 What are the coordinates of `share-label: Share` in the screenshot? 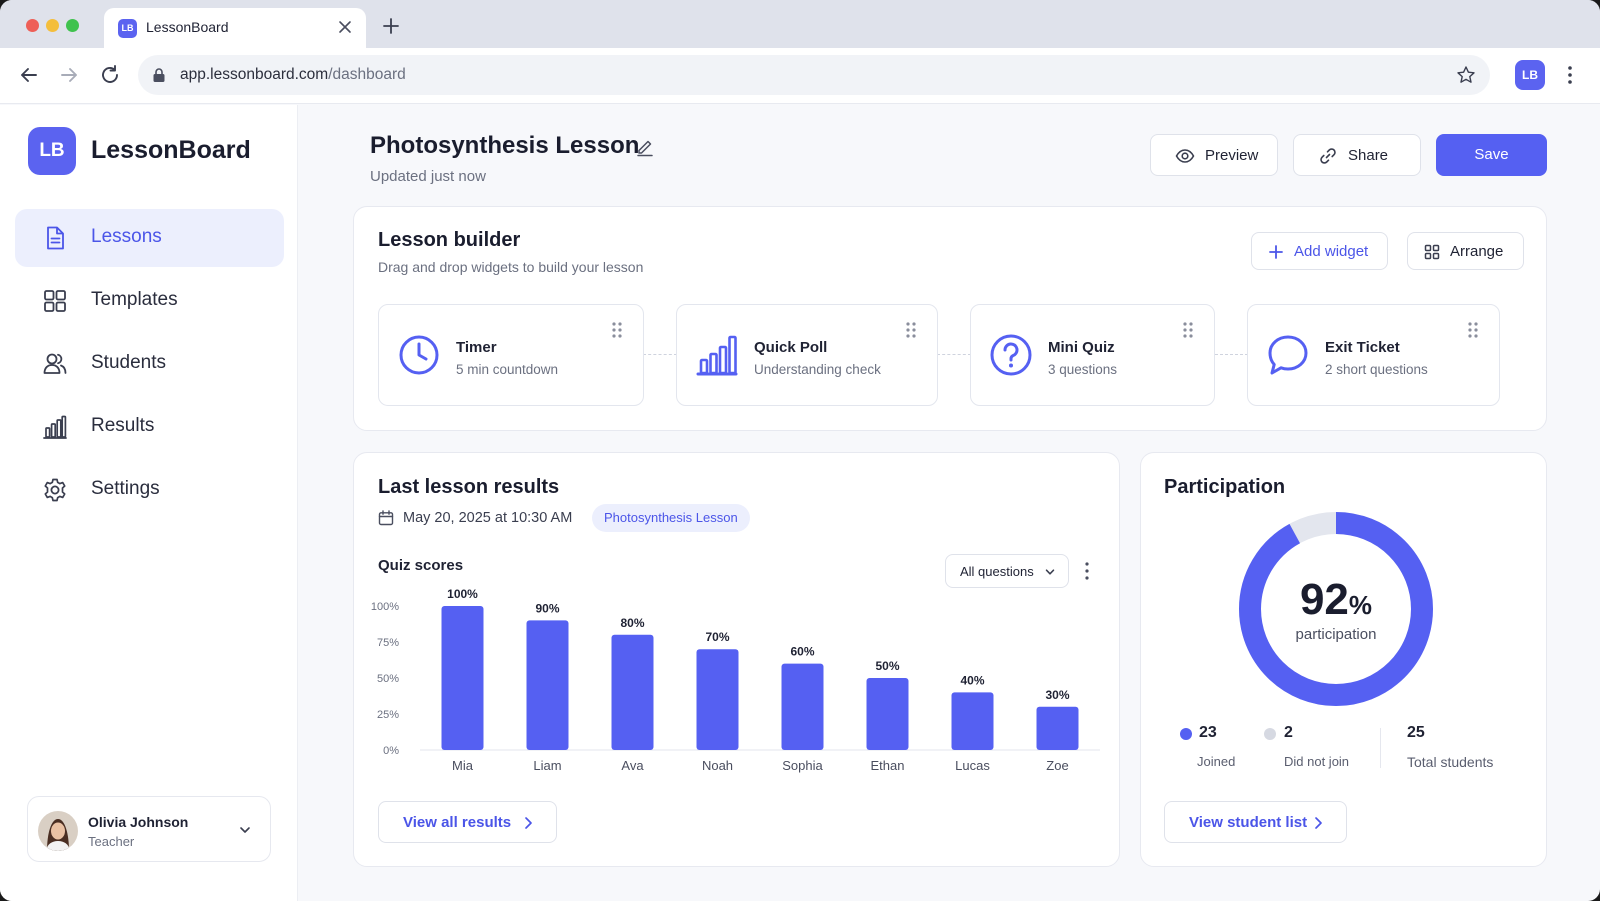 It's located at (1368, 155).